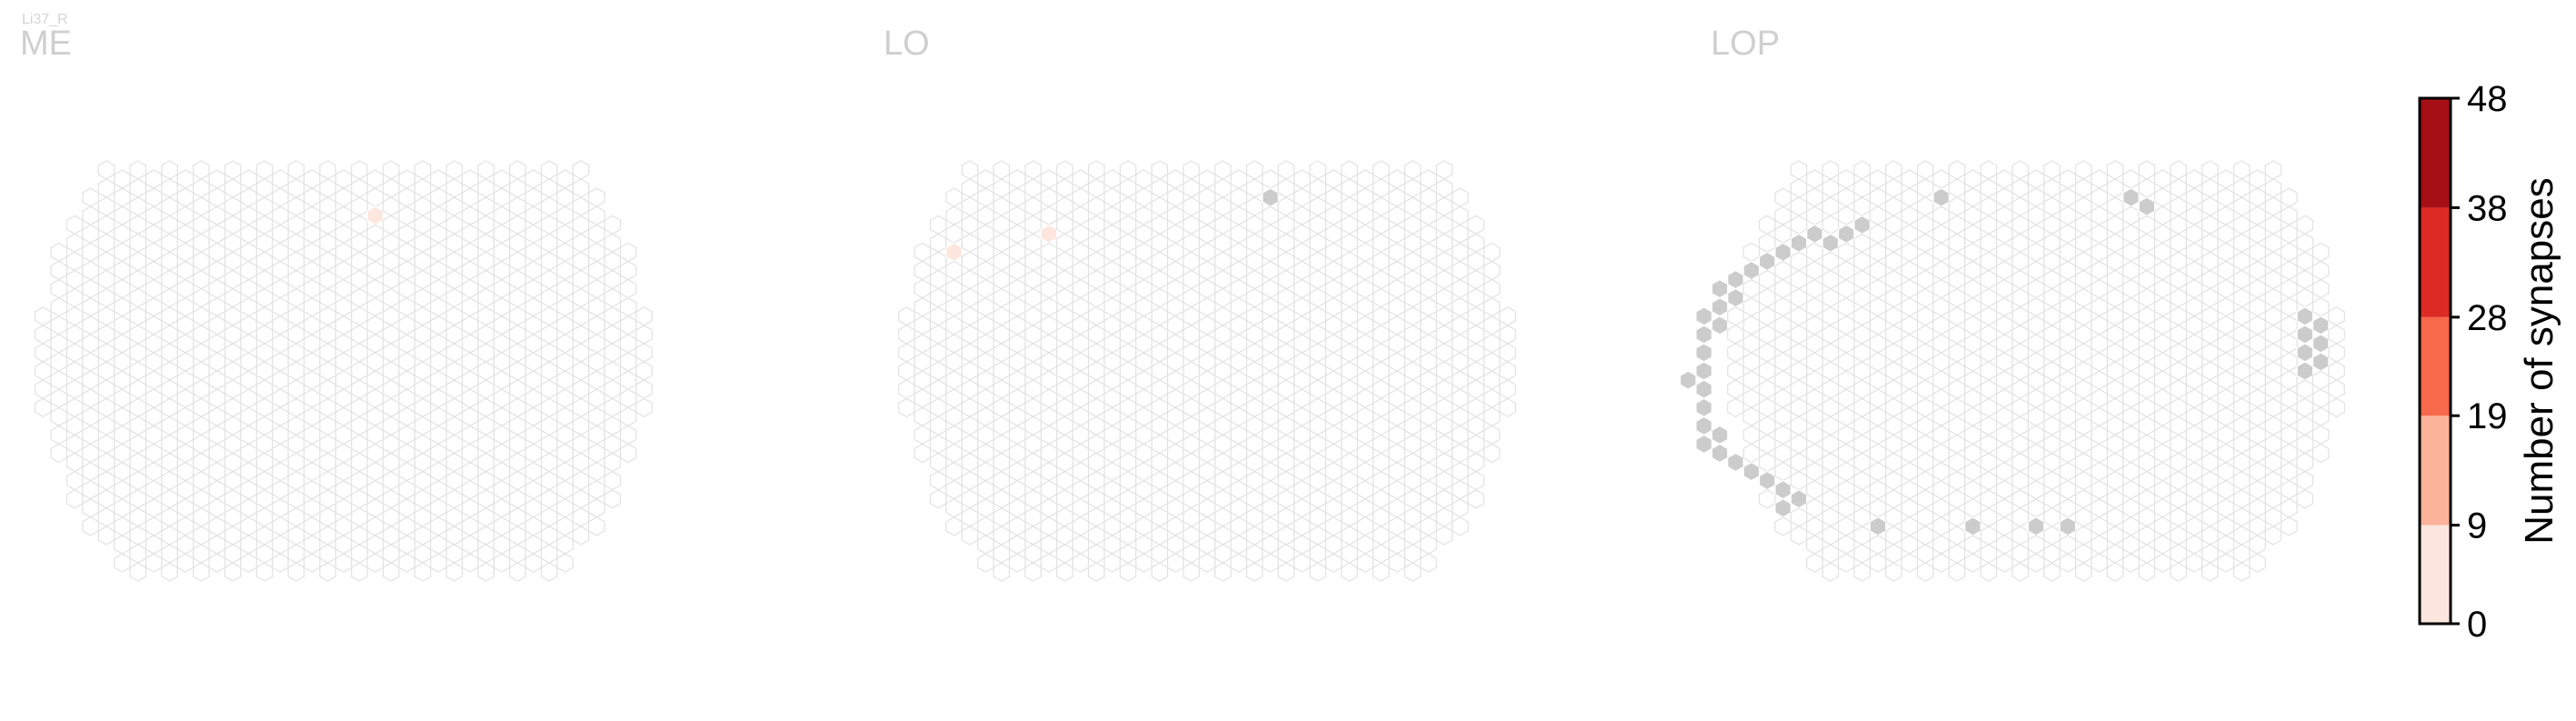 The image size is (2576, 721). I want to click on colorbar-tick-label: 48, so click(2487, 99).